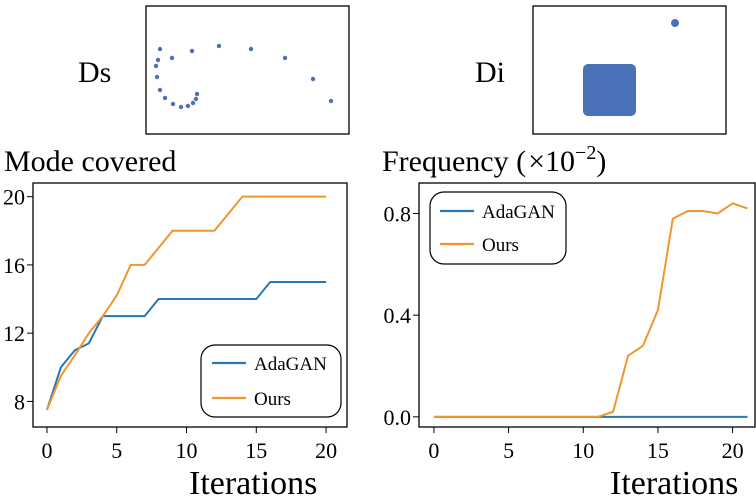 The width and height of the screenshot is (756, 497). Describe the element at coordinates (518, 212) in the screenshot. I see `right-legend-adagan-label: AdaGAN` at that location.